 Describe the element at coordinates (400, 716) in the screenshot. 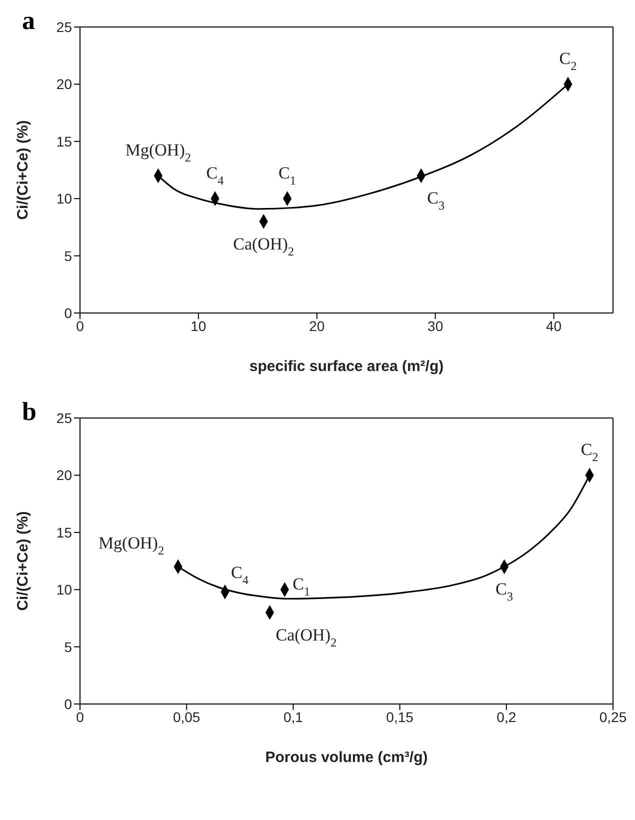

I see `x-tick-label: 0,15` at that location.